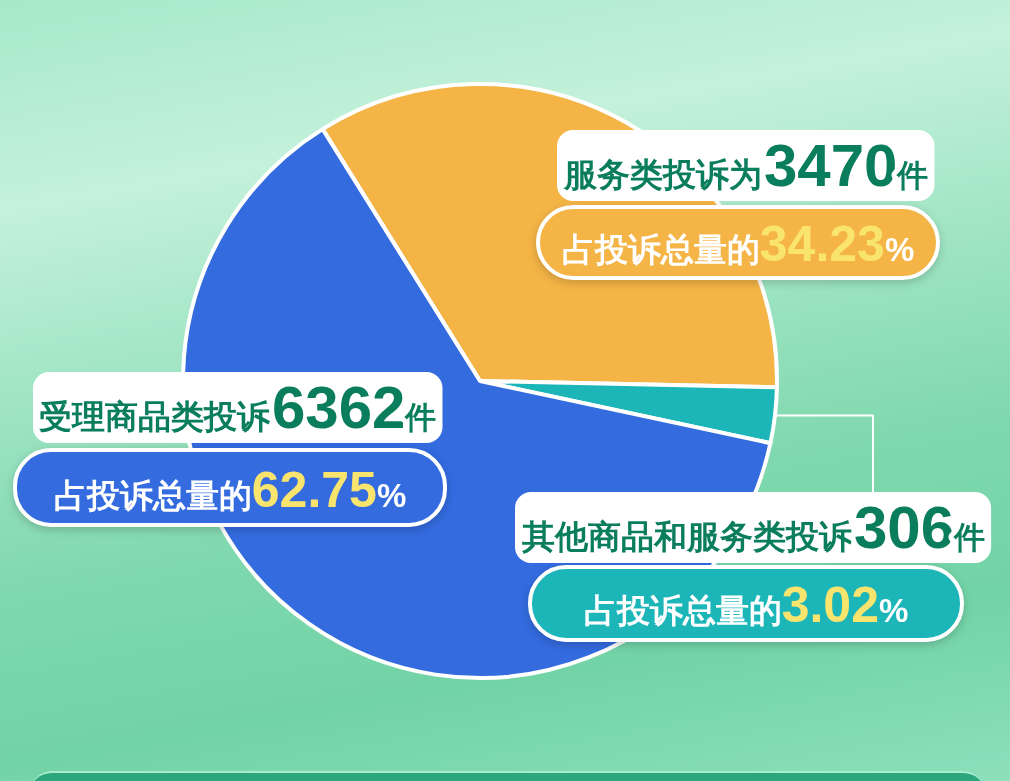 The width and height of the screenshot is (1010, 781). Describe the element at coordinates (230, 490) in the screenshot. I see `text: 占投诉总量的62.75%` at that location.